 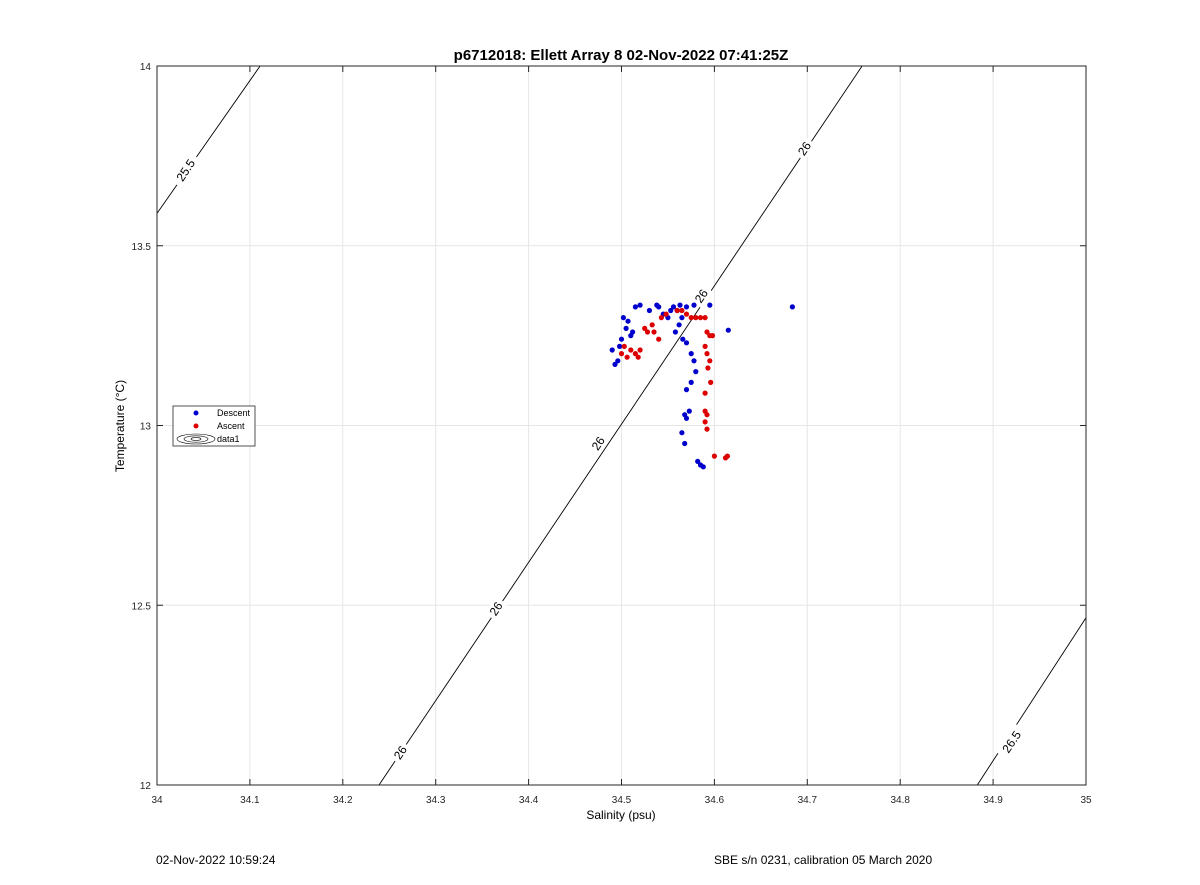 What do you see at coordinates (702, 386) in the screenshot?
I see `data-points` at bounding box center [702, 386].